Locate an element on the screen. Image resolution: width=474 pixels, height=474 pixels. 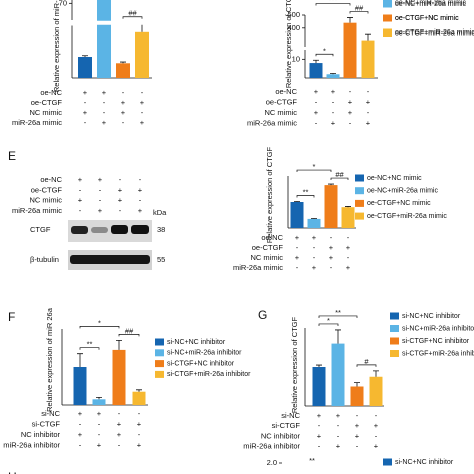
y-axis-label: Relative expression of miR-26a is located at coordinates (56, 46).